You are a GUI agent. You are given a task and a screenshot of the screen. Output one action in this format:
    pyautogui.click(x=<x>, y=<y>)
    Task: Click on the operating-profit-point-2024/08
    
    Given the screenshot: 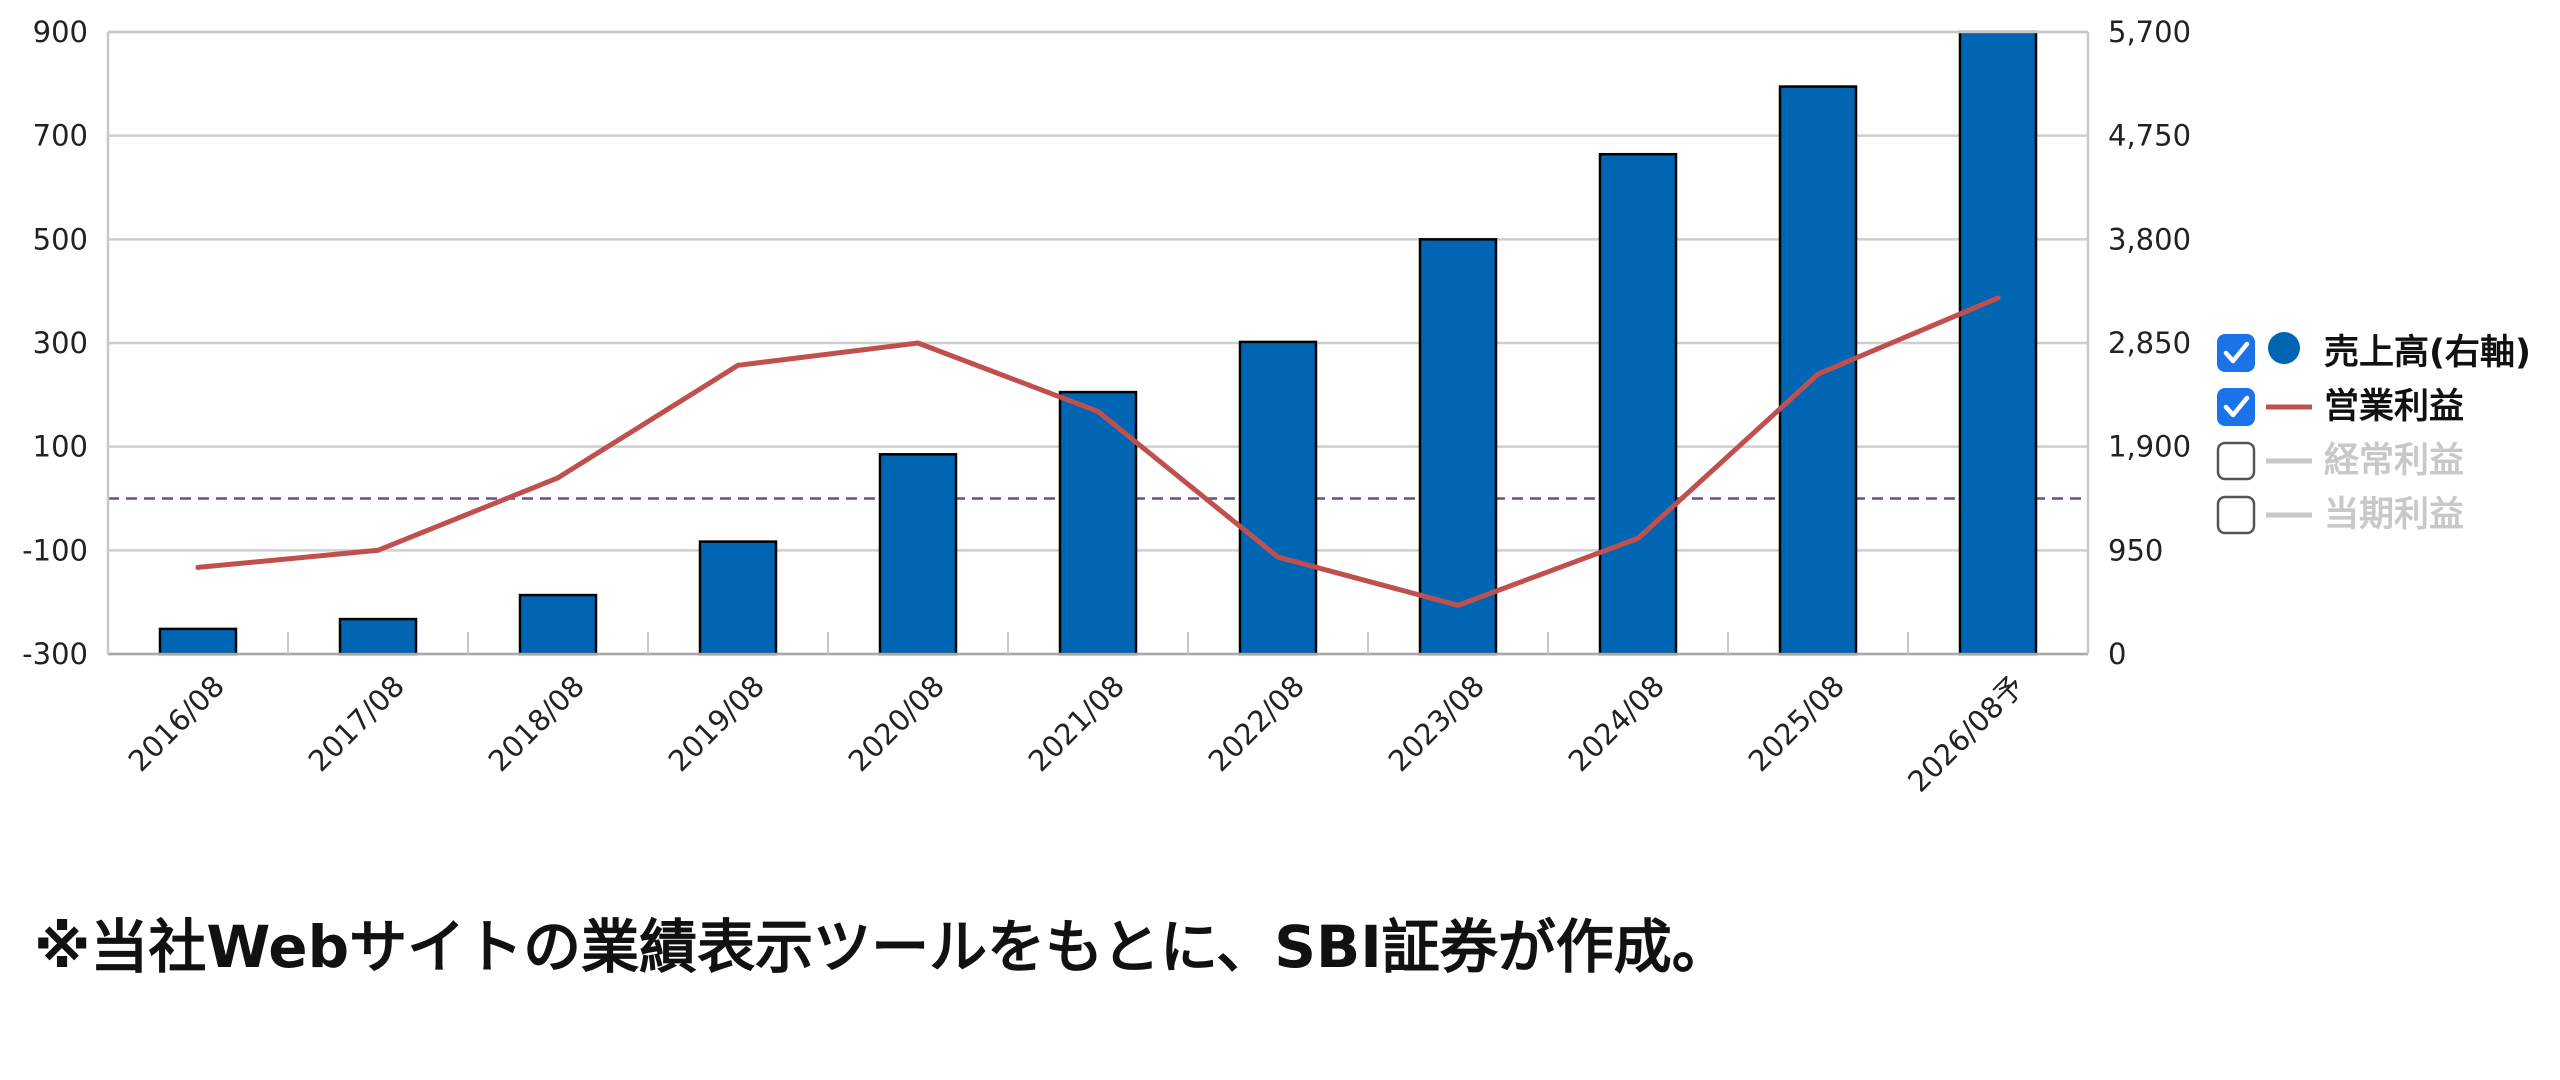 What is the action you would take?
    pyautogui.click(x=1638, y=538)
    